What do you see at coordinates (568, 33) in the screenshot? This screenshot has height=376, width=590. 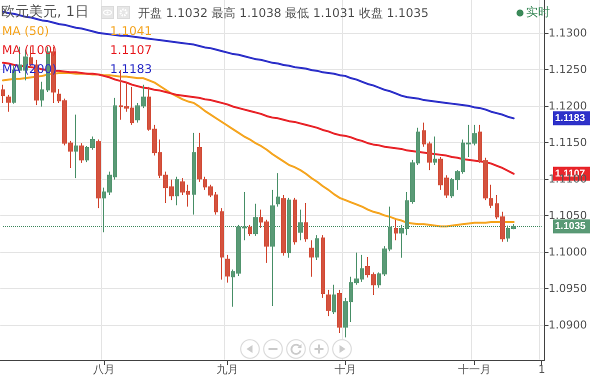 I see `y-tick-label: 1.1300` at bounding box center [568, 33].